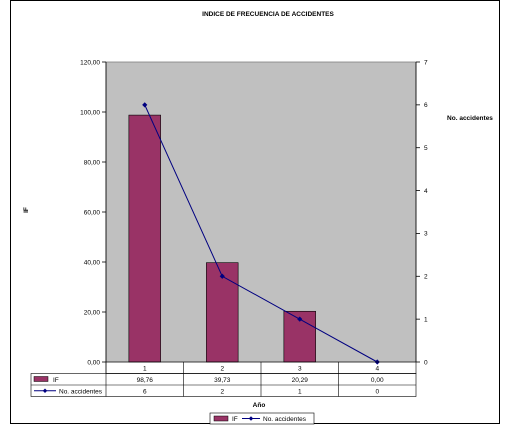 This screenshot has height=428, width=512. Describe the element at coordinates (222, 380) in the screenshot. I see `data-label-if: 39,73` at that location.